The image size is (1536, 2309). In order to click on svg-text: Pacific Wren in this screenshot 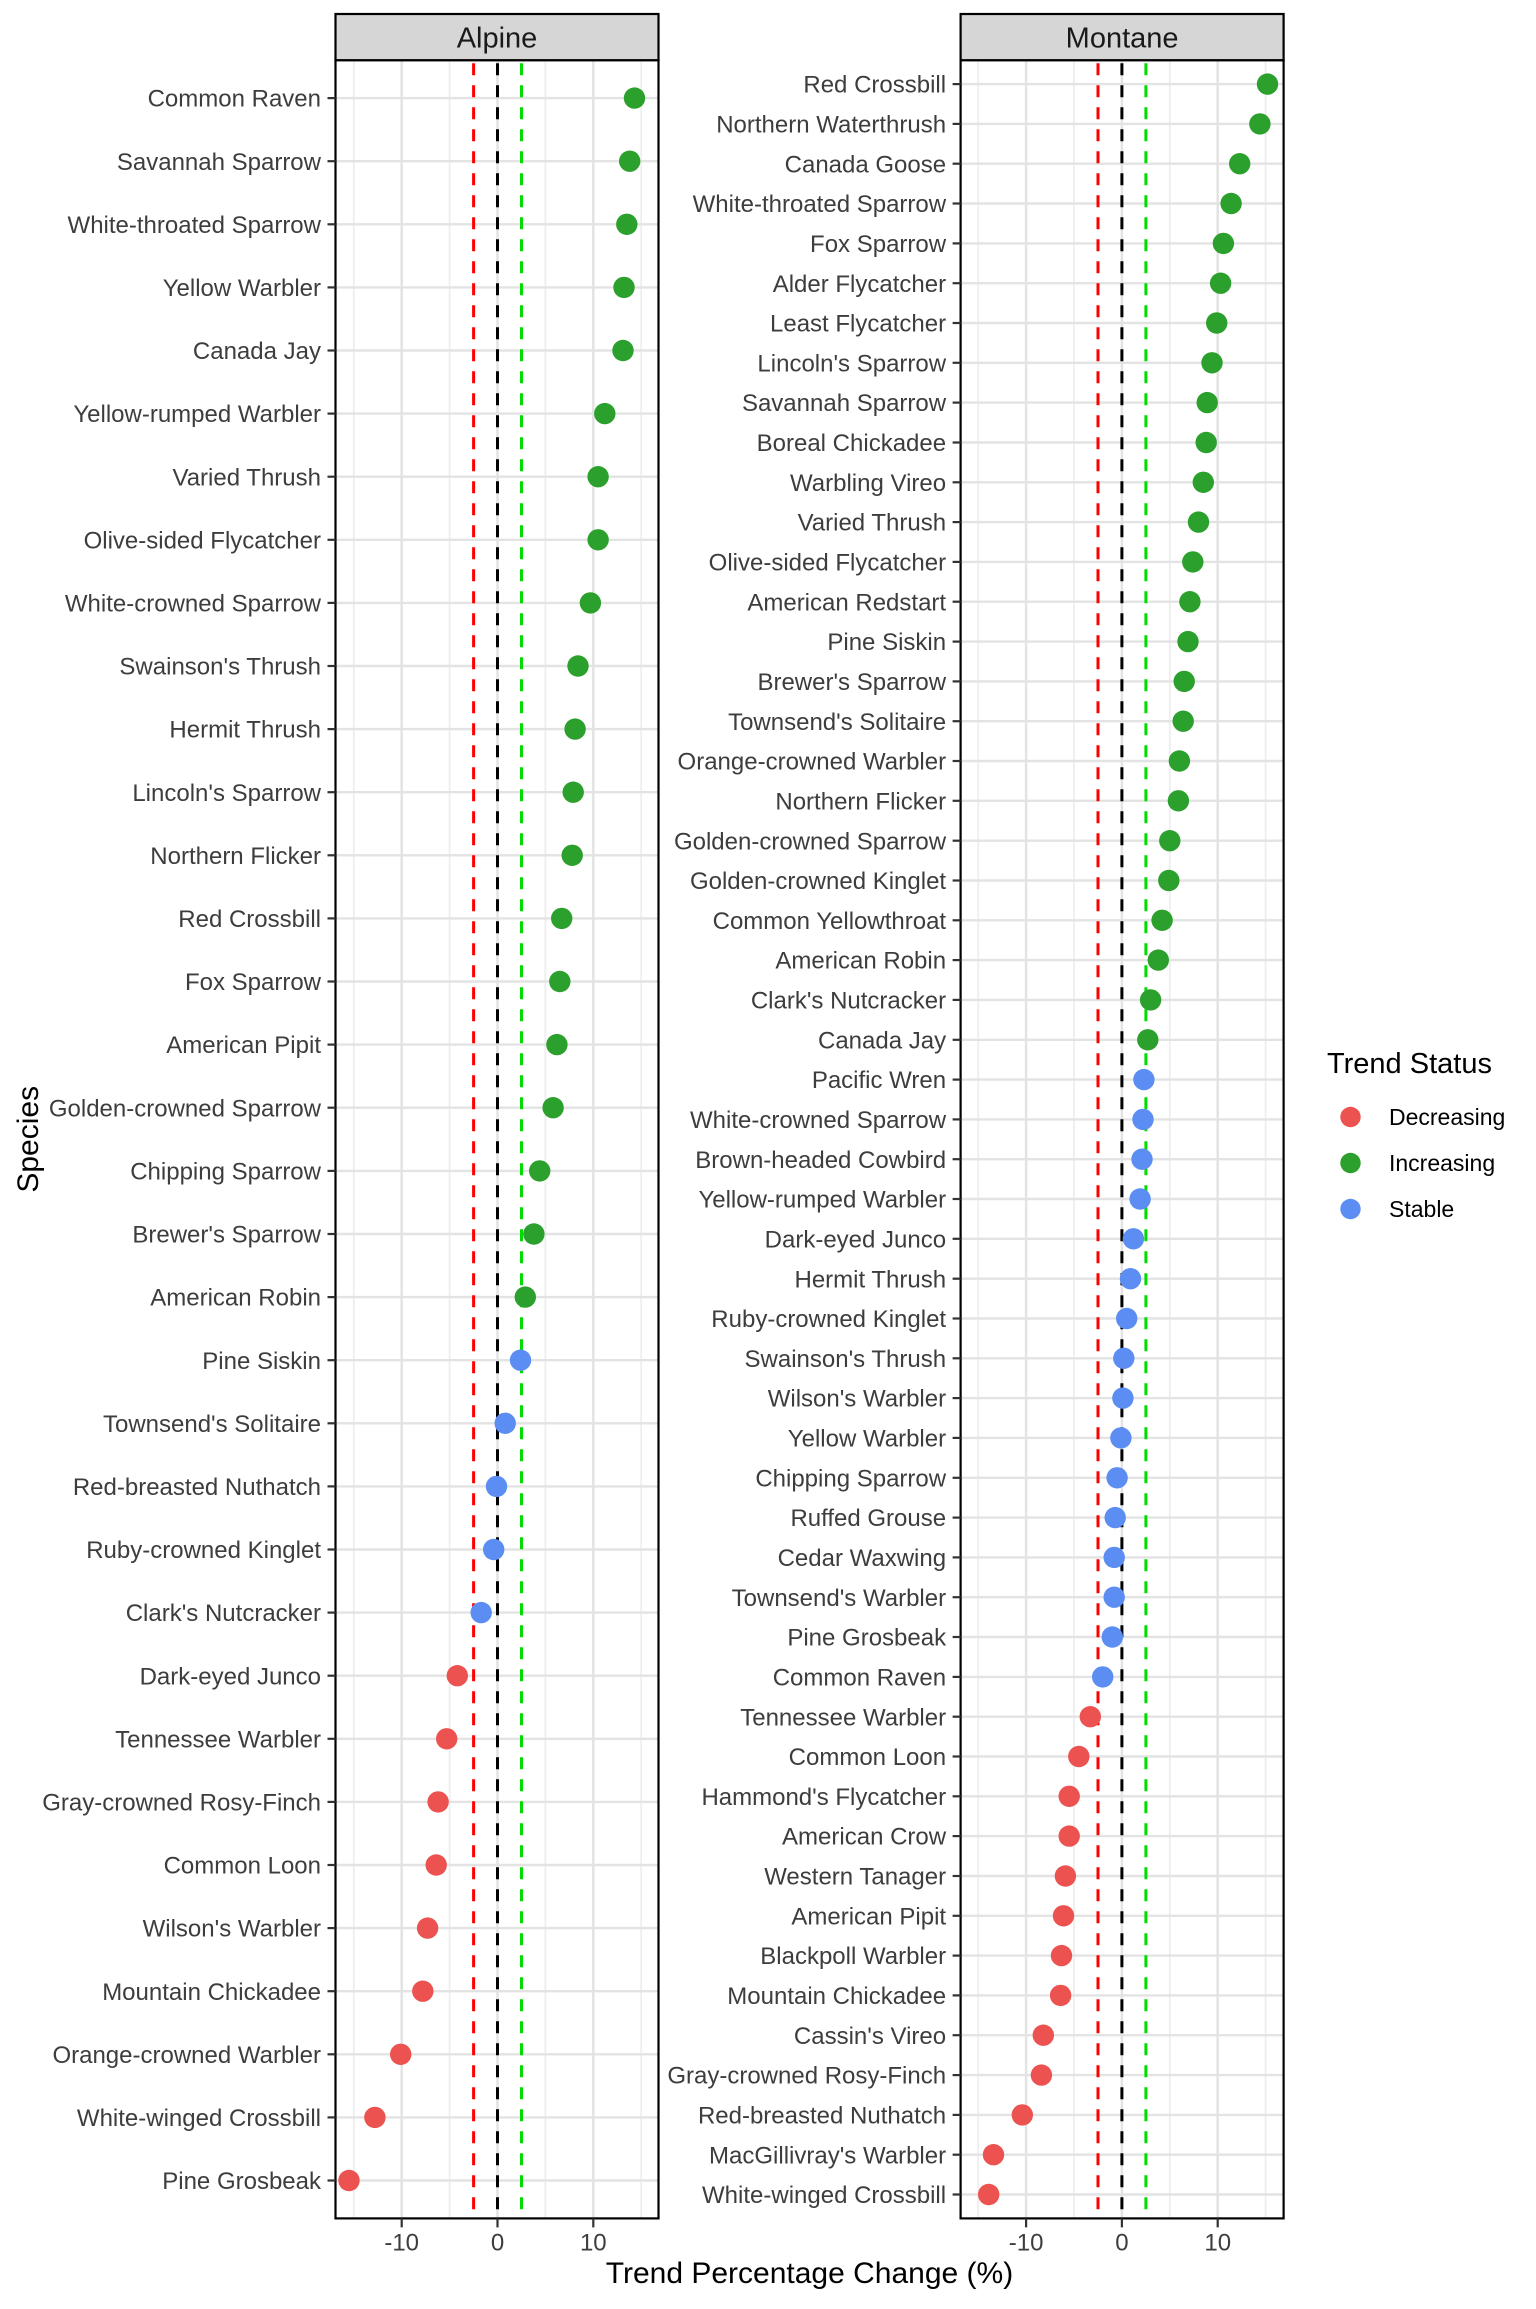, I will do `click(879, 1080)`.